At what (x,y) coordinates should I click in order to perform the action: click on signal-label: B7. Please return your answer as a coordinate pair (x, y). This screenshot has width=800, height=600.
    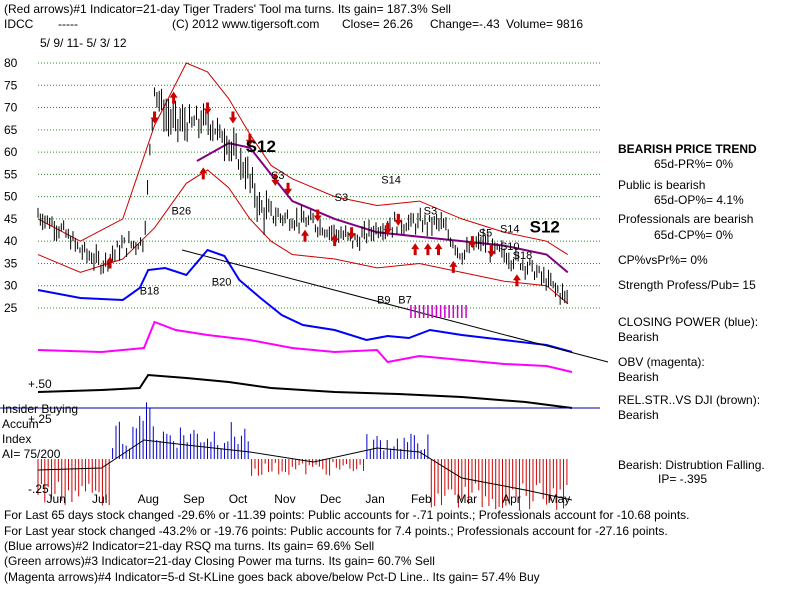
    Looking at the image, I should click on (404, 301).